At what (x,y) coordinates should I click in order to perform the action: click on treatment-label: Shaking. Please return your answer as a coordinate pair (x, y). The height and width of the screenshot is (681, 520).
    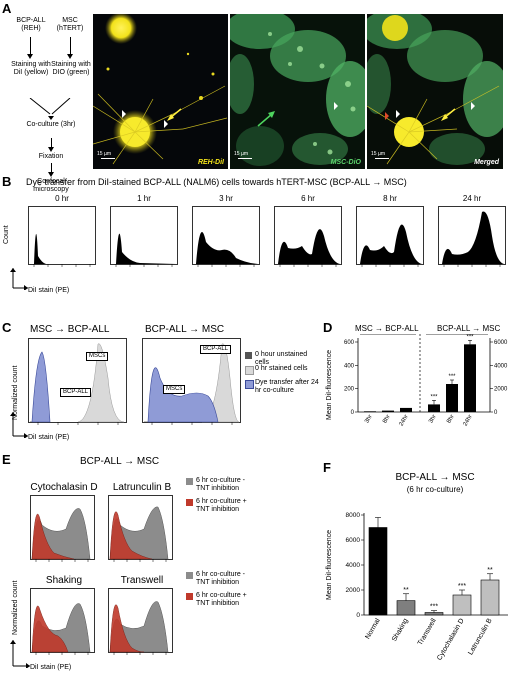
    Looking at the image, I should click on (64, 580).